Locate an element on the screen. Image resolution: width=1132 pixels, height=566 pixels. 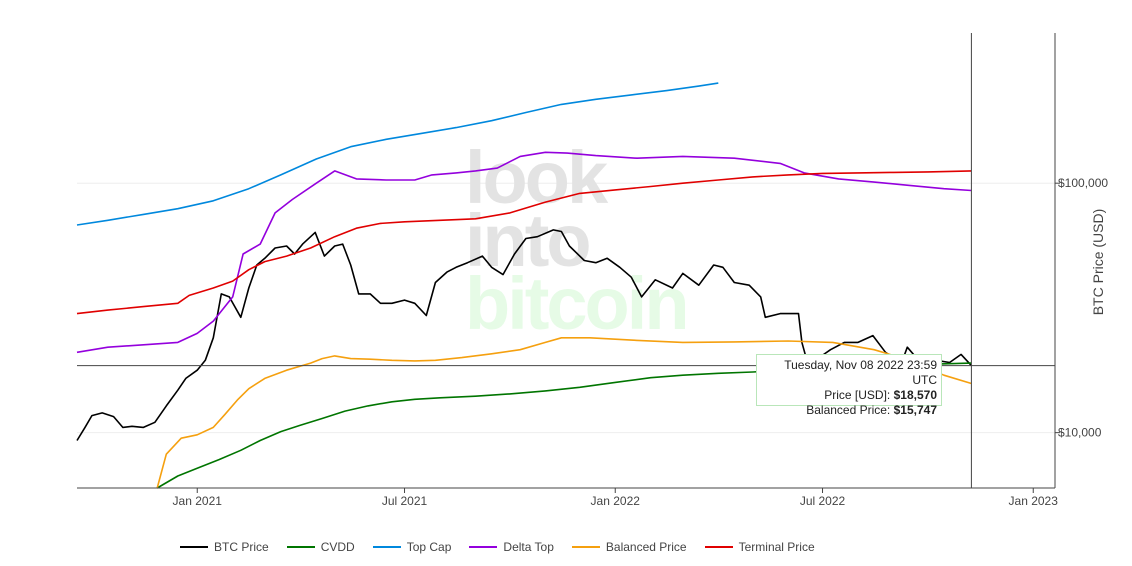
x-tick-label: Jan 2021 is located at coordinates (198, 501).